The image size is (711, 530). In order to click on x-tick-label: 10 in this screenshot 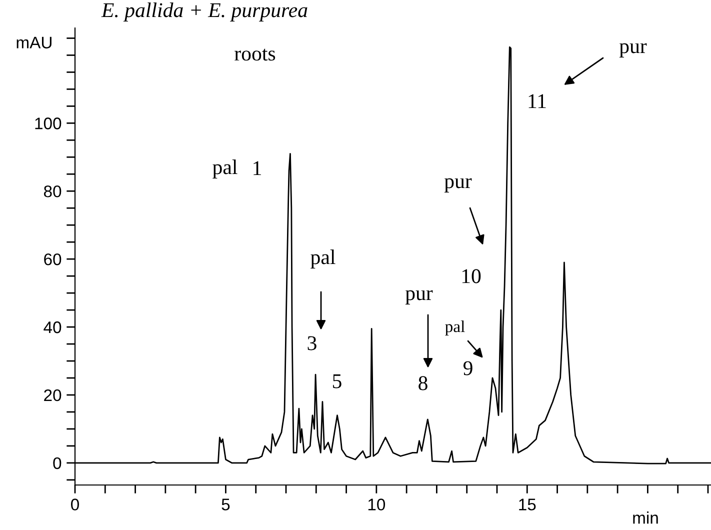, I will do `click(377, 504)`.